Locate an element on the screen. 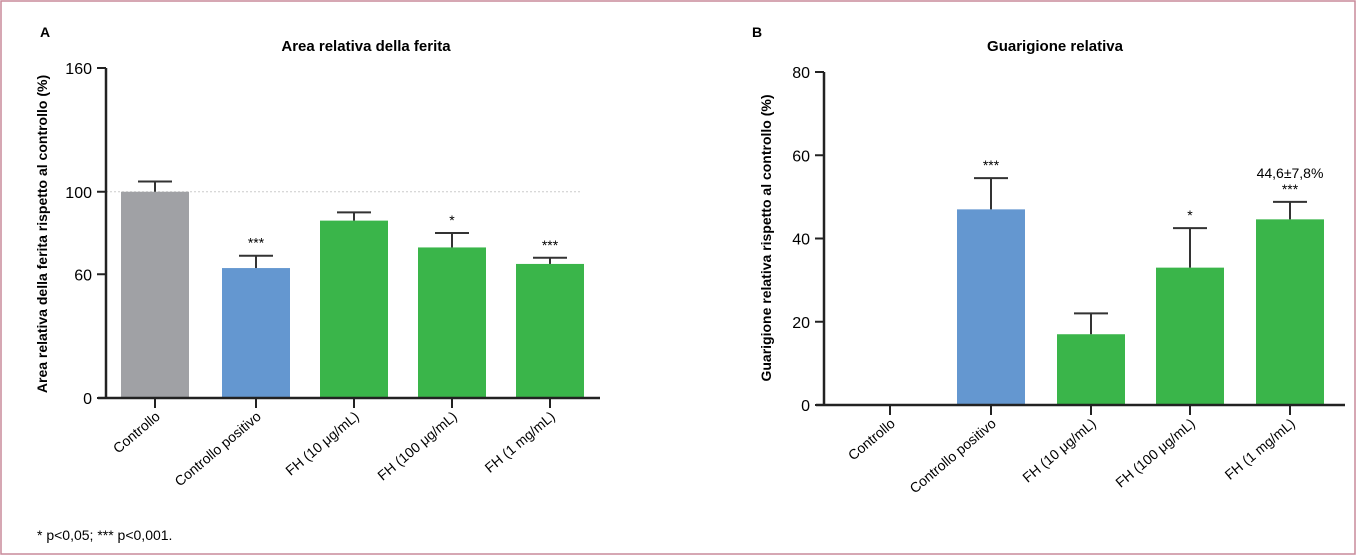 The height and width of the screenshot is (555, 1356). panel-b-category-label: FH (10 μg/mL) is located at coordinates (1059, 450).